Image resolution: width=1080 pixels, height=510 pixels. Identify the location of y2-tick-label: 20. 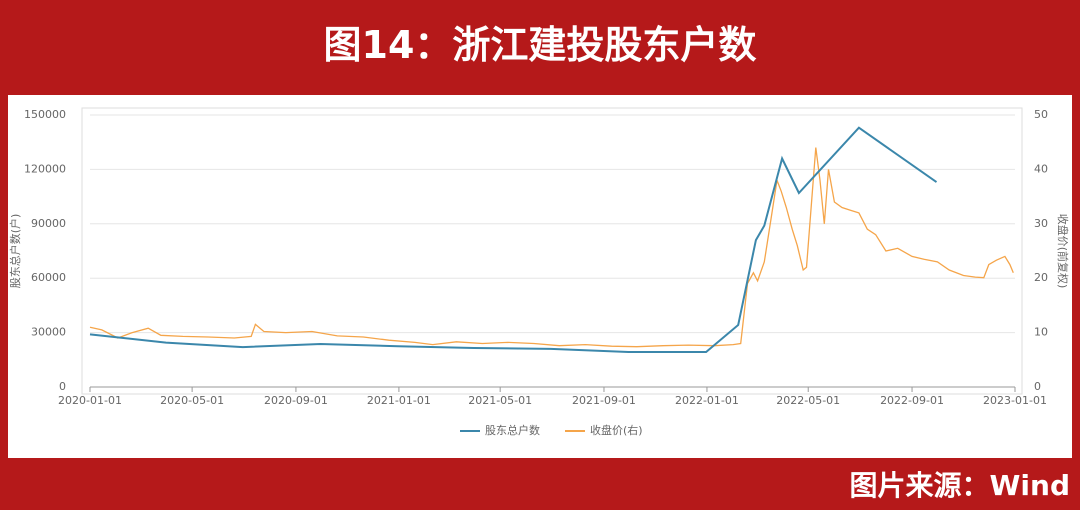
(1041, 277).